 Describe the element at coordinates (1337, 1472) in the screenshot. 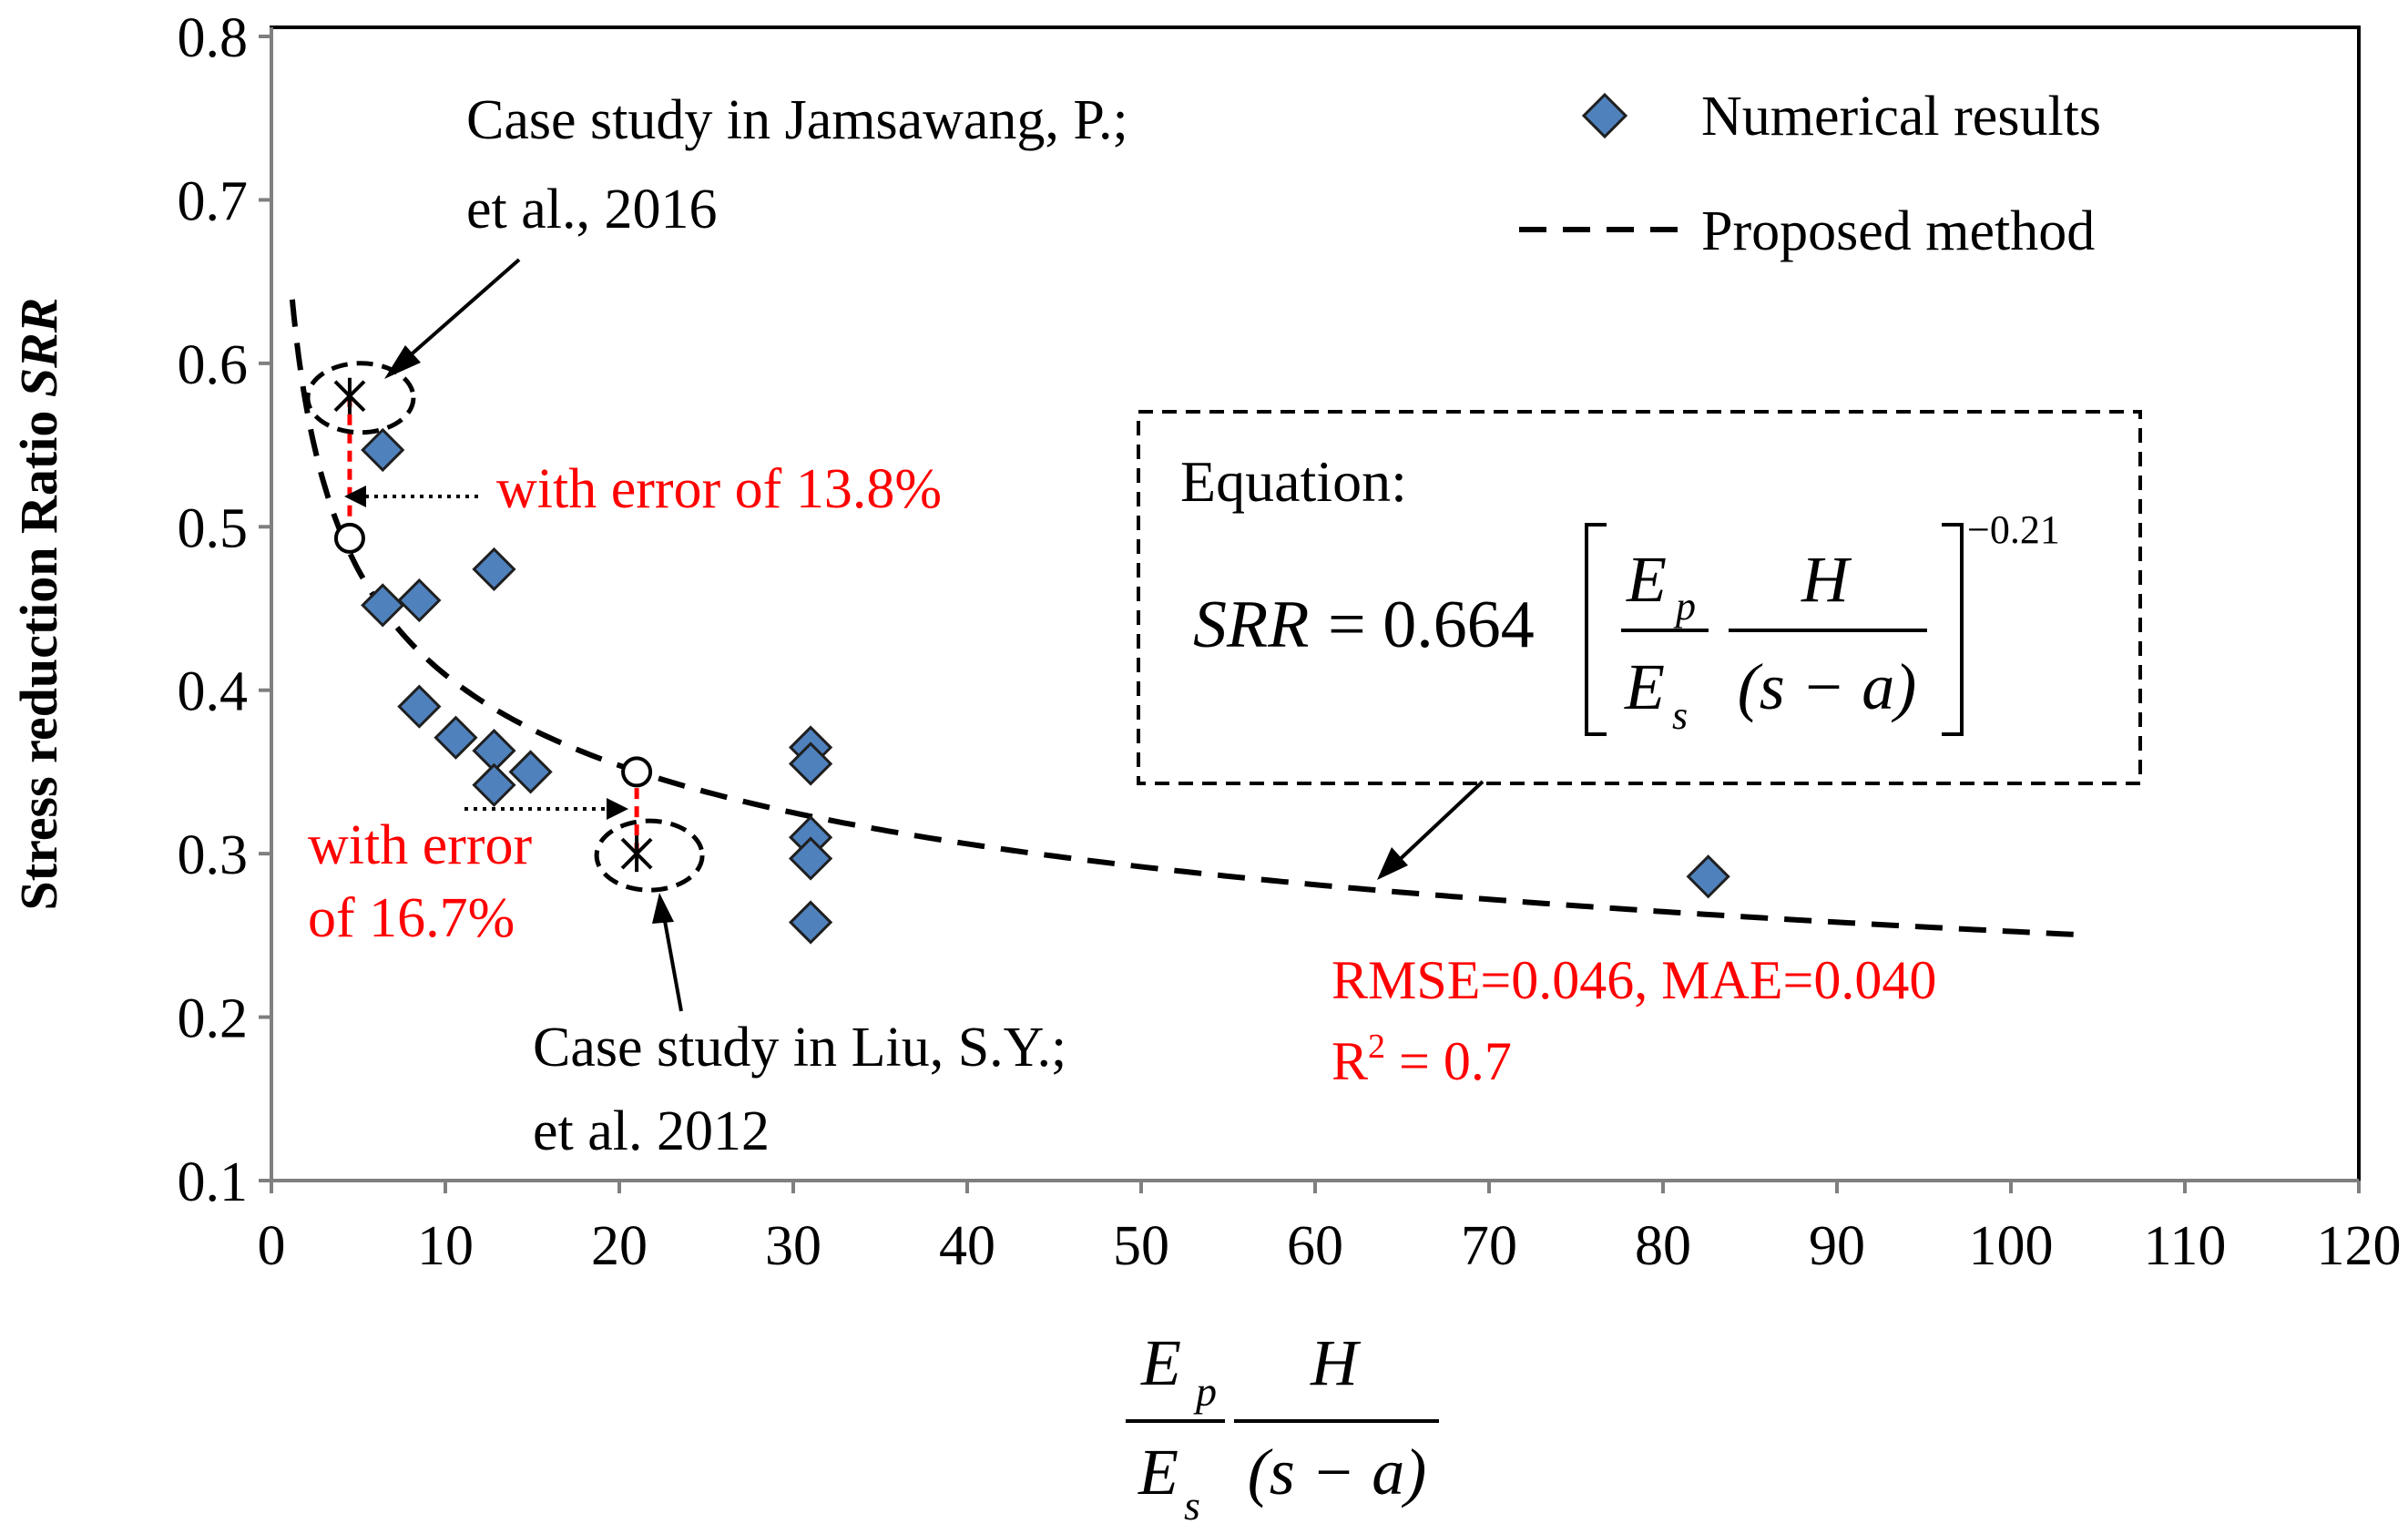

I see `x-label-denominator: (s − a)` at that location.